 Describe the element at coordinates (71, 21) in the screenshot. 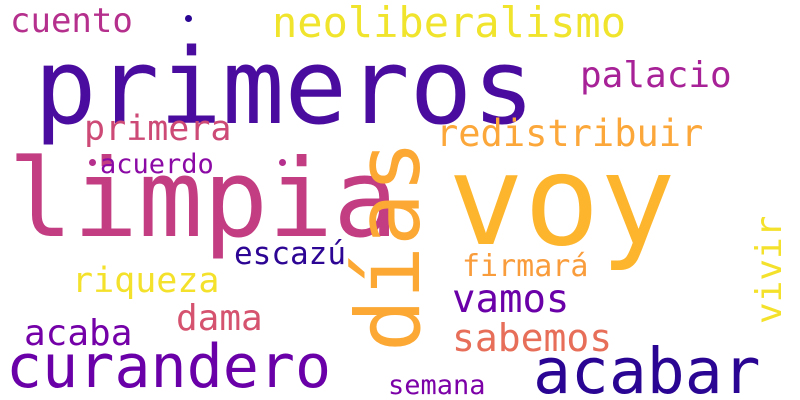

I see `word-cuento: cuento` at that location.